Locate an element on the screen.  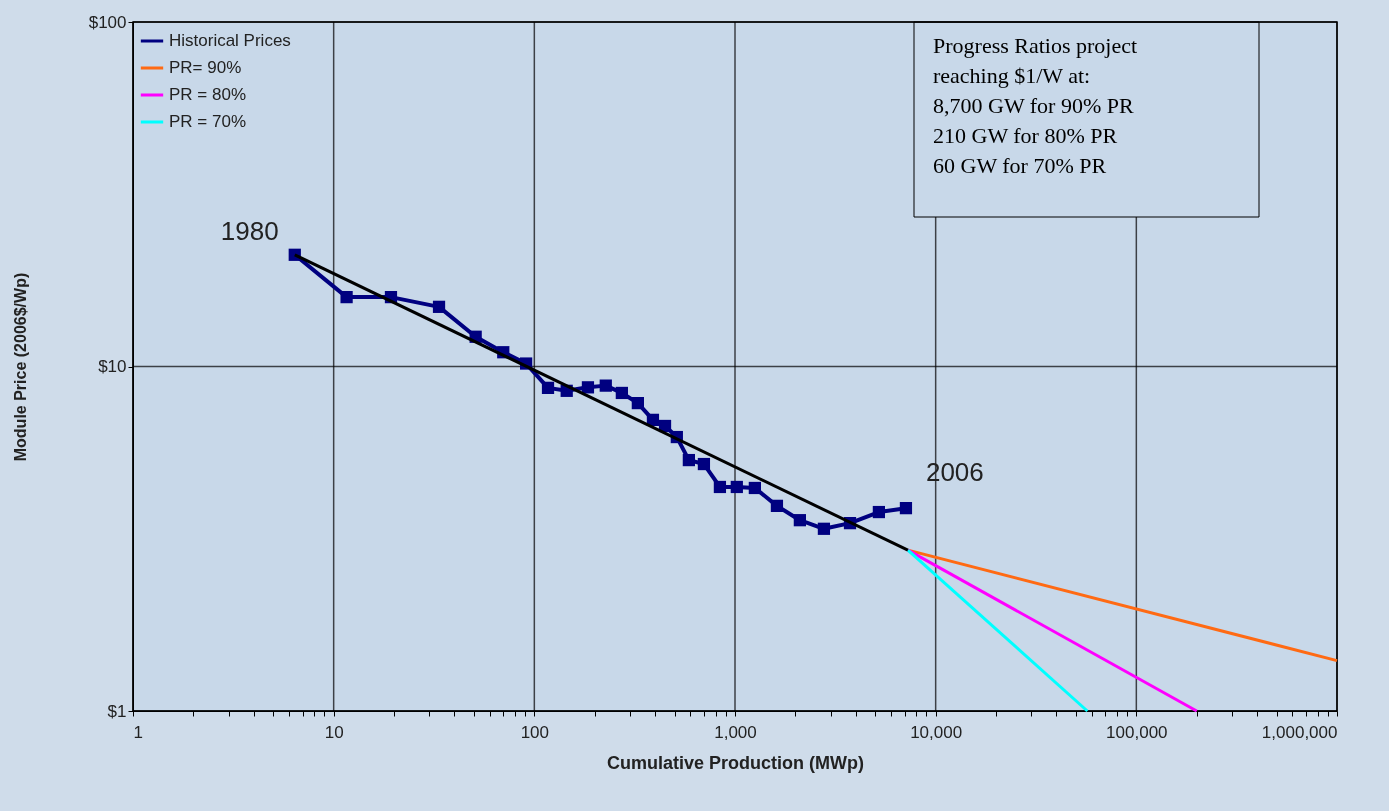
x-tick-label: 100 is located at coordinates (535, 732).